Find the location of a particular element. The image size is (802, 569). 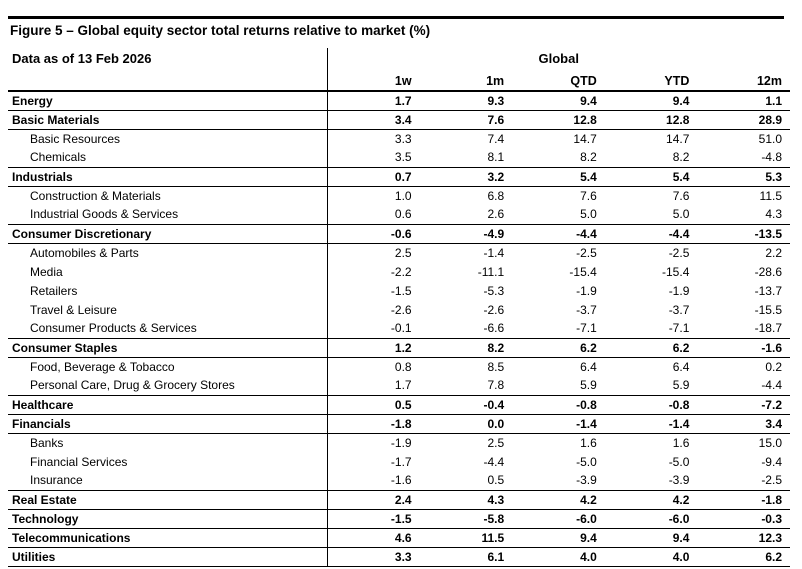

cell-value: -4.8 is located at coordinates (771, 157).